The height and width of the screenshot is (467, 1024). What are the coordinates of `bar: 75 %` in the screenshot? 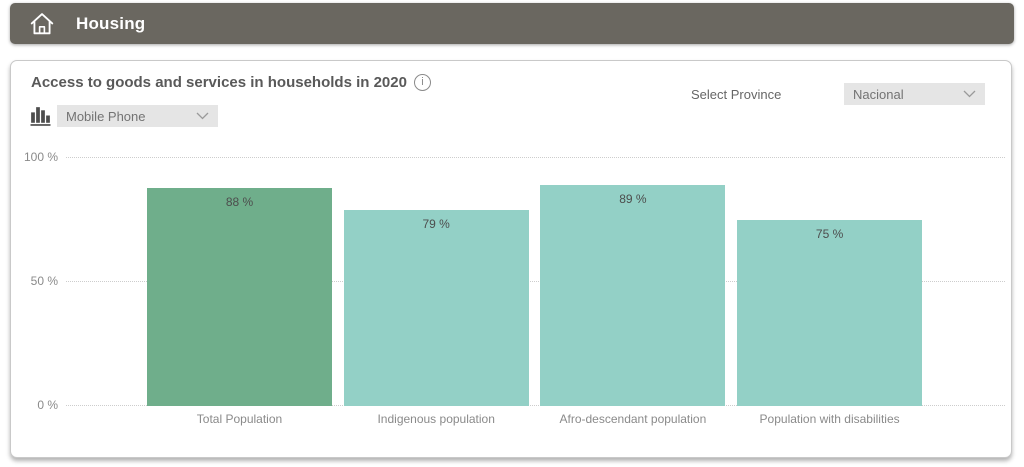 It's located at (830, 313).